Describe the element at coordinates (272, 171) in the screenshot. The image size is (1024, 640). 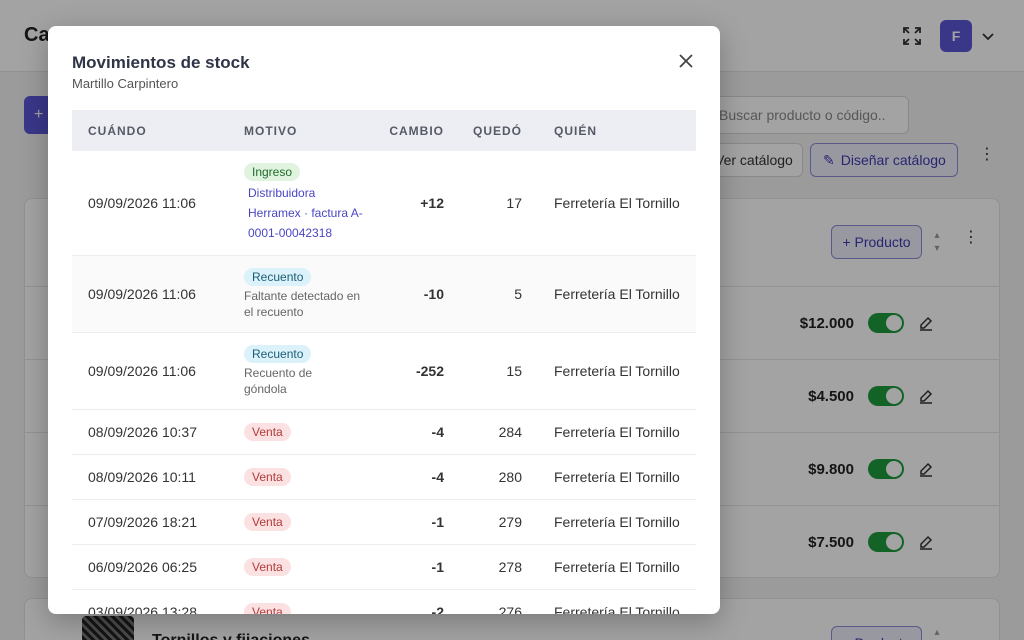
I see `motivo-badge: Ingreso` at that location.